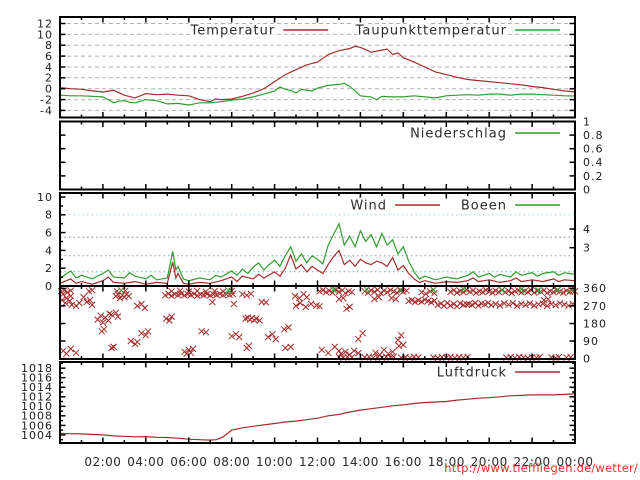 The image size is (640, 480). I want to click on x-tick-label: 14:00, so click(360, 462).